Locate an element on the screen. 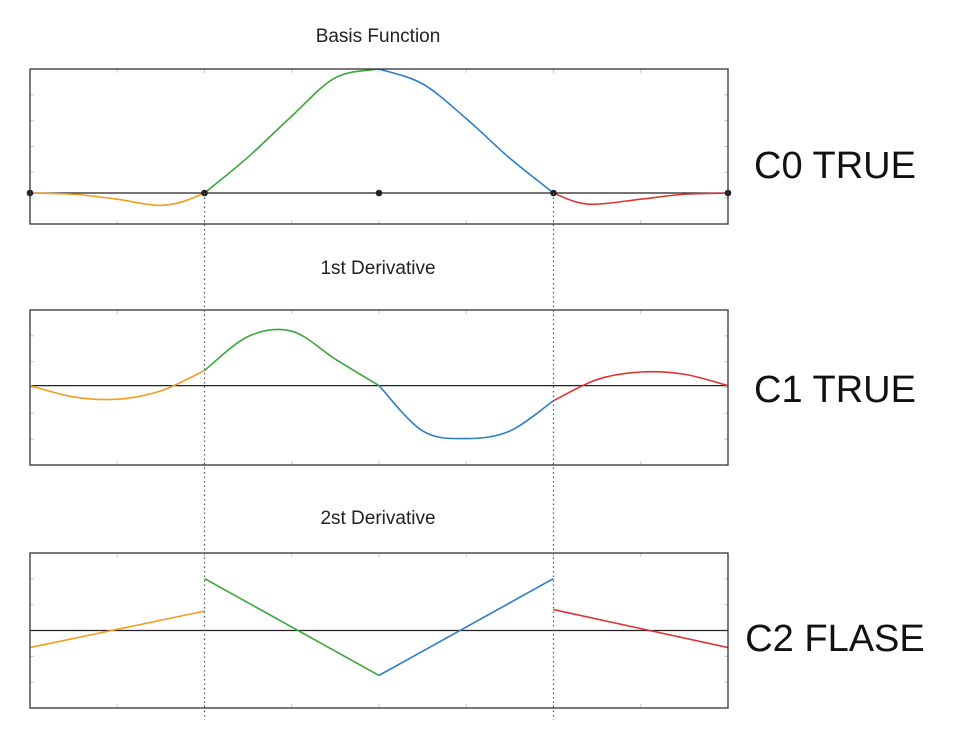 The image size is (964, 753). knot-marker is located at coordinates (379, 193).